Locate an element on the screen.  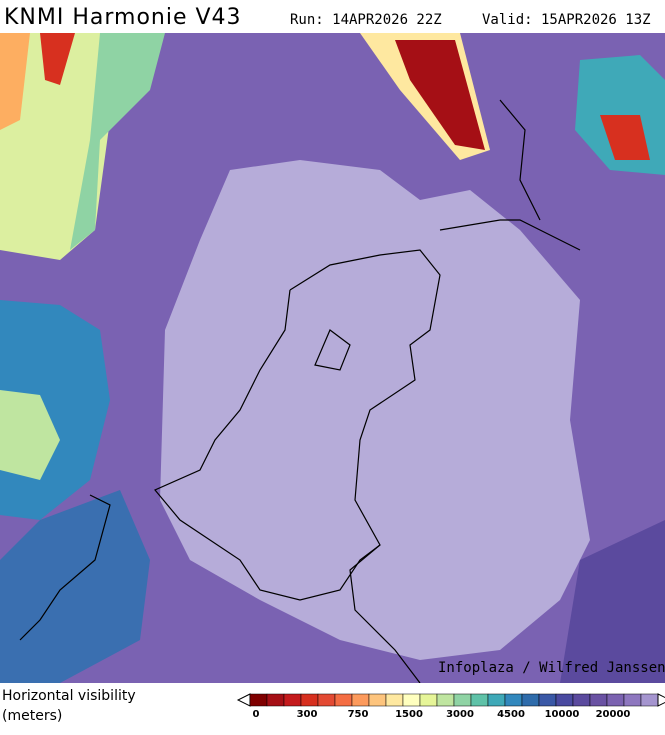
colorbar: 0 300 750 1500 3000 4500 10000 20000 is located at coordinates (450, 706).